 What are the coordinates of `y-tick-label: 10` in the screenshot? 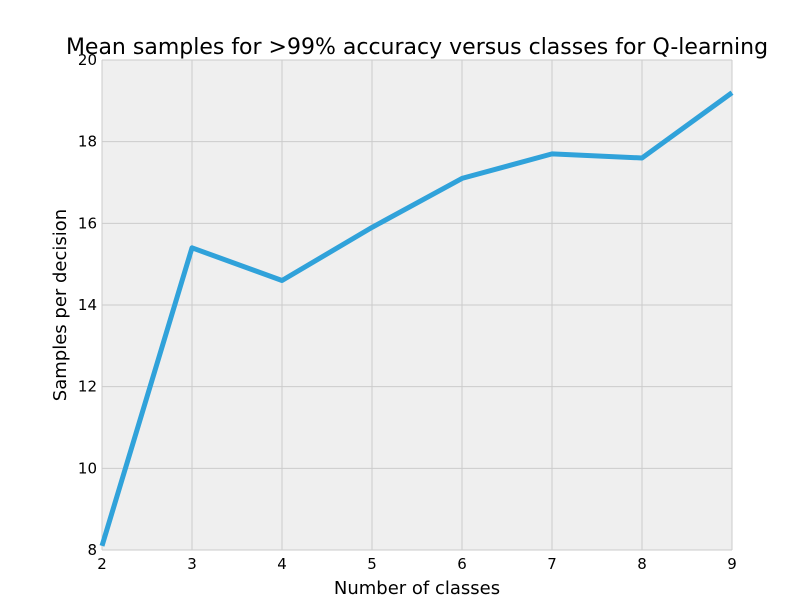 It's located at (87, 468).